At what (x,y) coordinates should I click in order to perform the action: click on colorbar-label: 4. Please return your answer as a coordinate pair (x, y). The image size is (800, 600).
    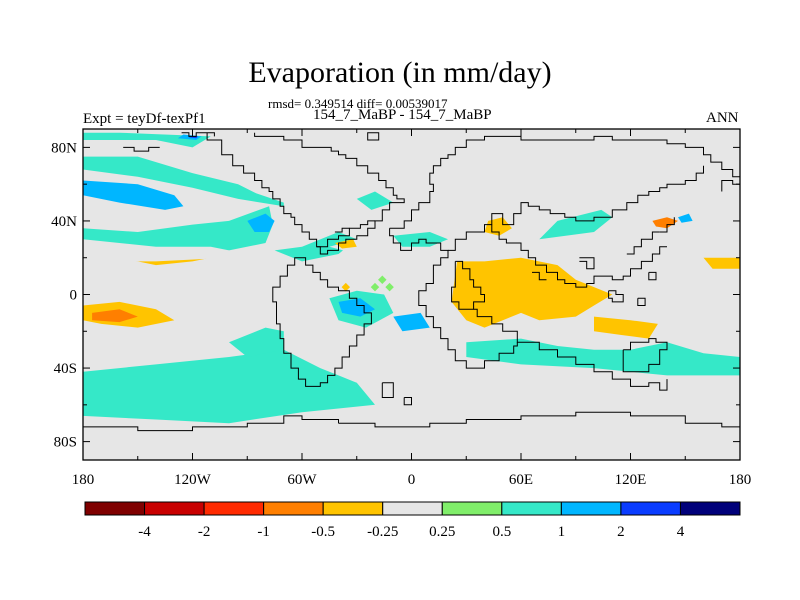
    Looking at the image, I should click on (681, 532).